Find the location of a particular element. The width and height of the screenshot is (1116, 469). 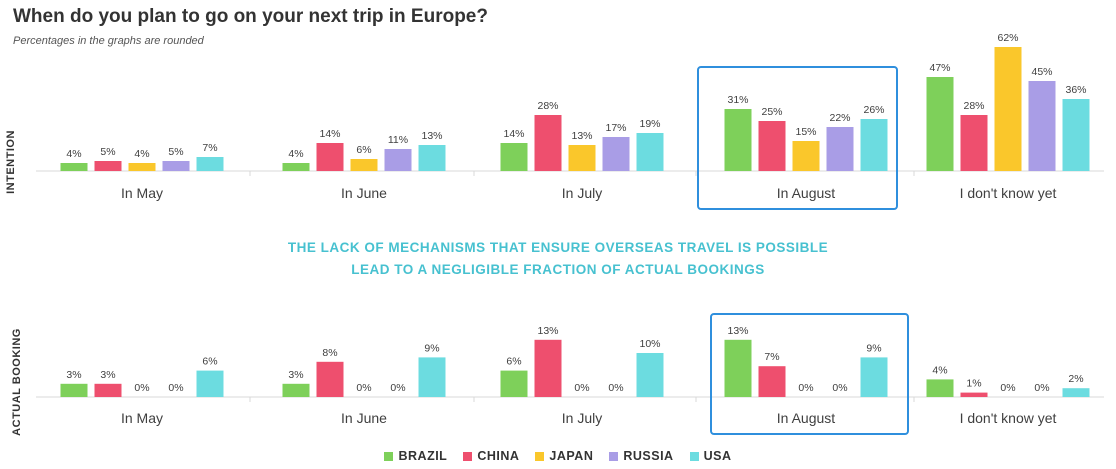

legend-item-brazil: BRAZIL is located at coordinates (415, 456).